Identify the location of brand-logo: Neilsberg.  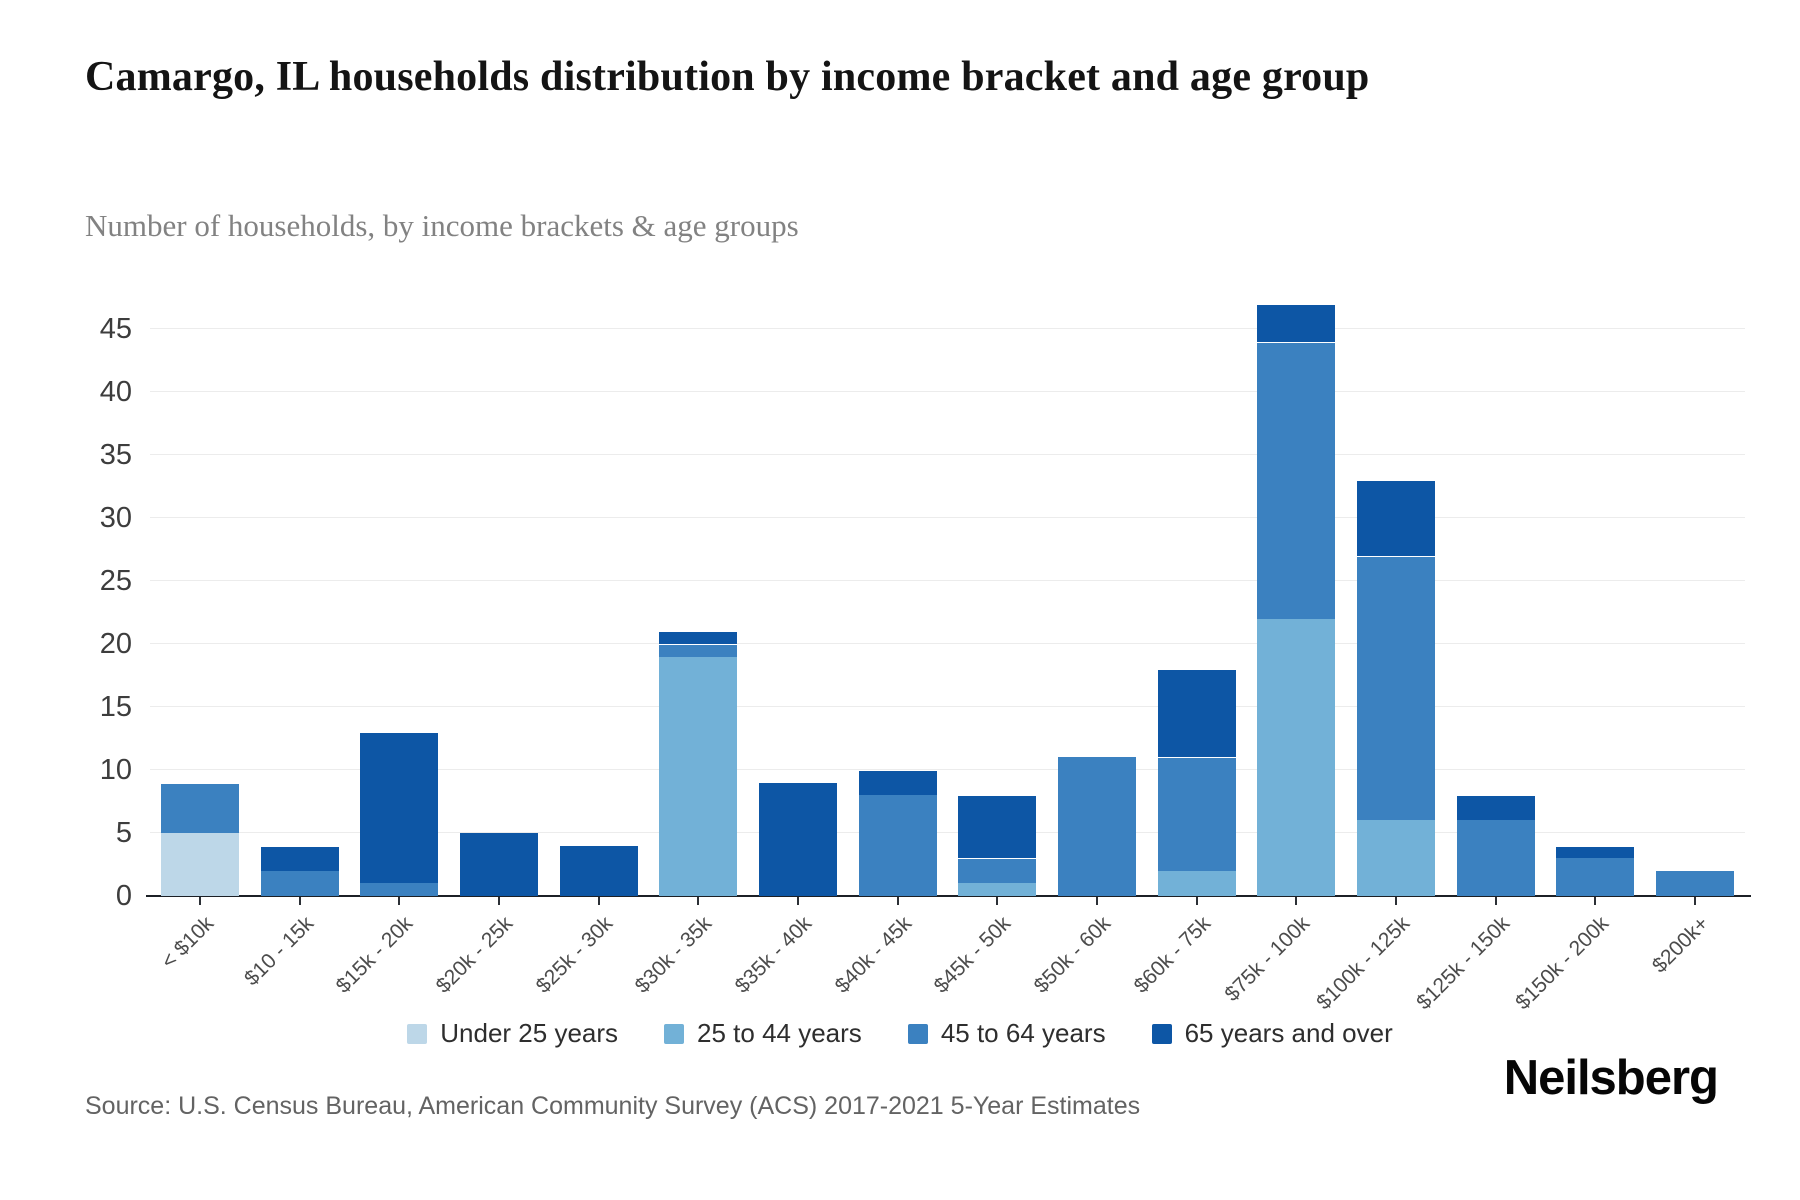
(1611, 1078).